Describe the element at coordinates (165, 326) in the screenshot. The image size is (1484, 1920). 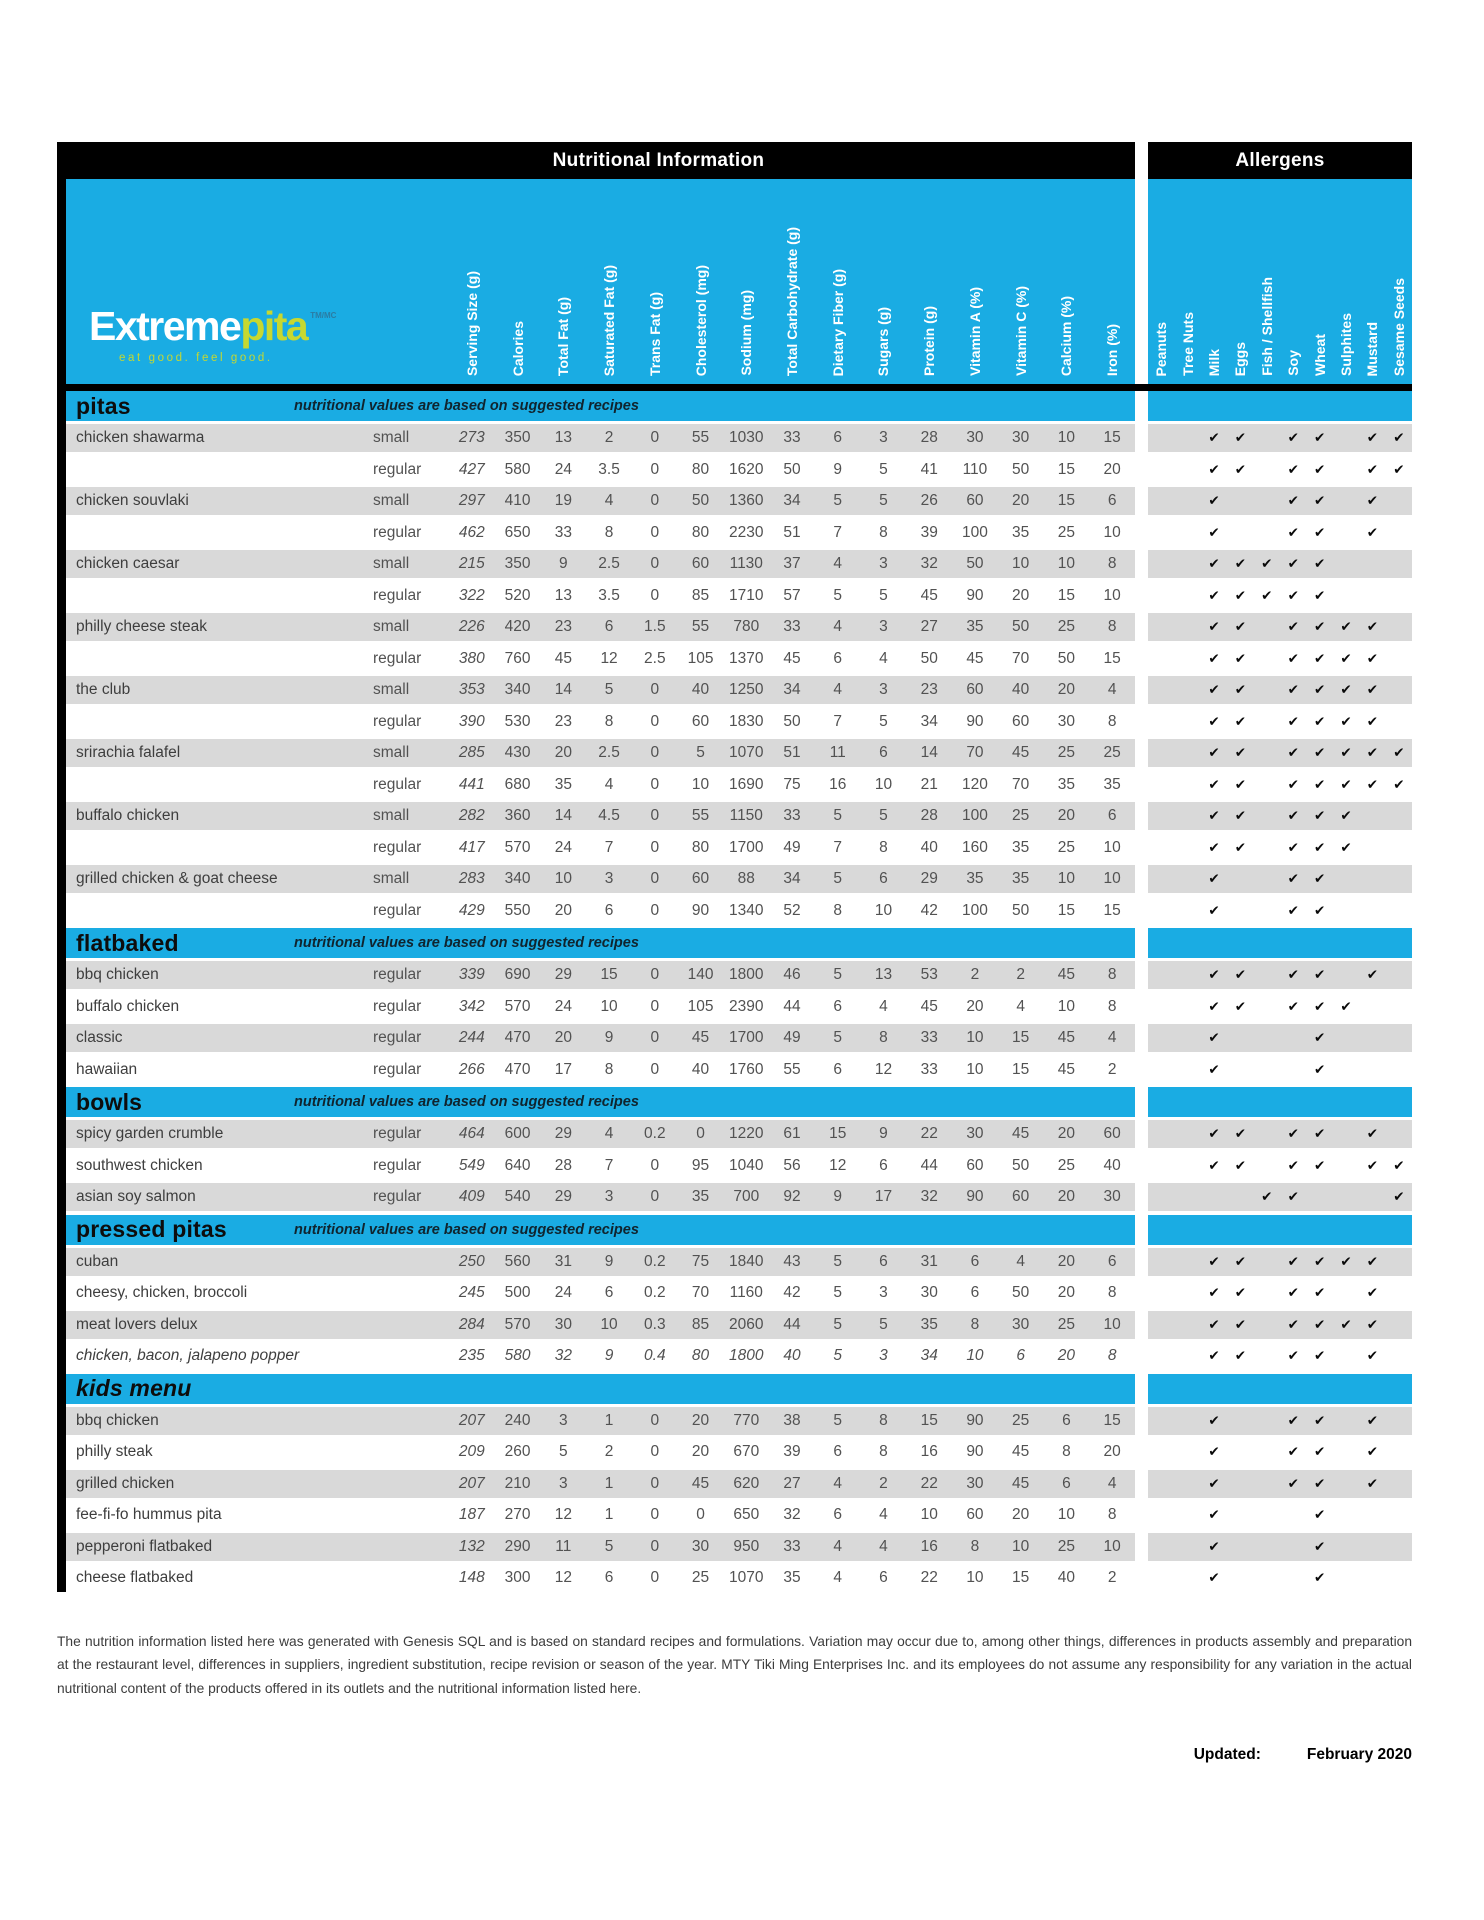
I see `brand-name-white: Extreme` at that location.